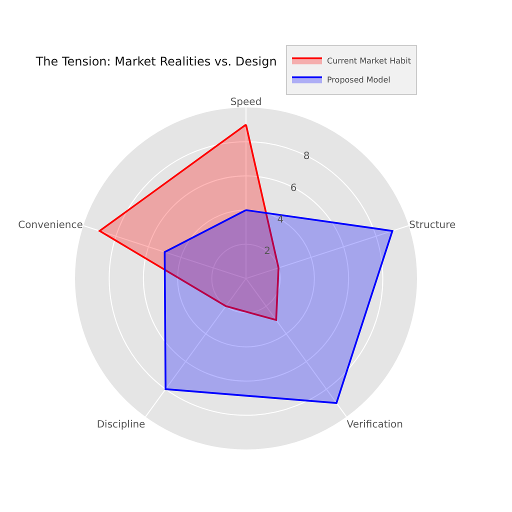  What do you see at coordinates (246, 102) in the screenshot?
I see `spoke-label: Speed` at bounding box center [246, 102].